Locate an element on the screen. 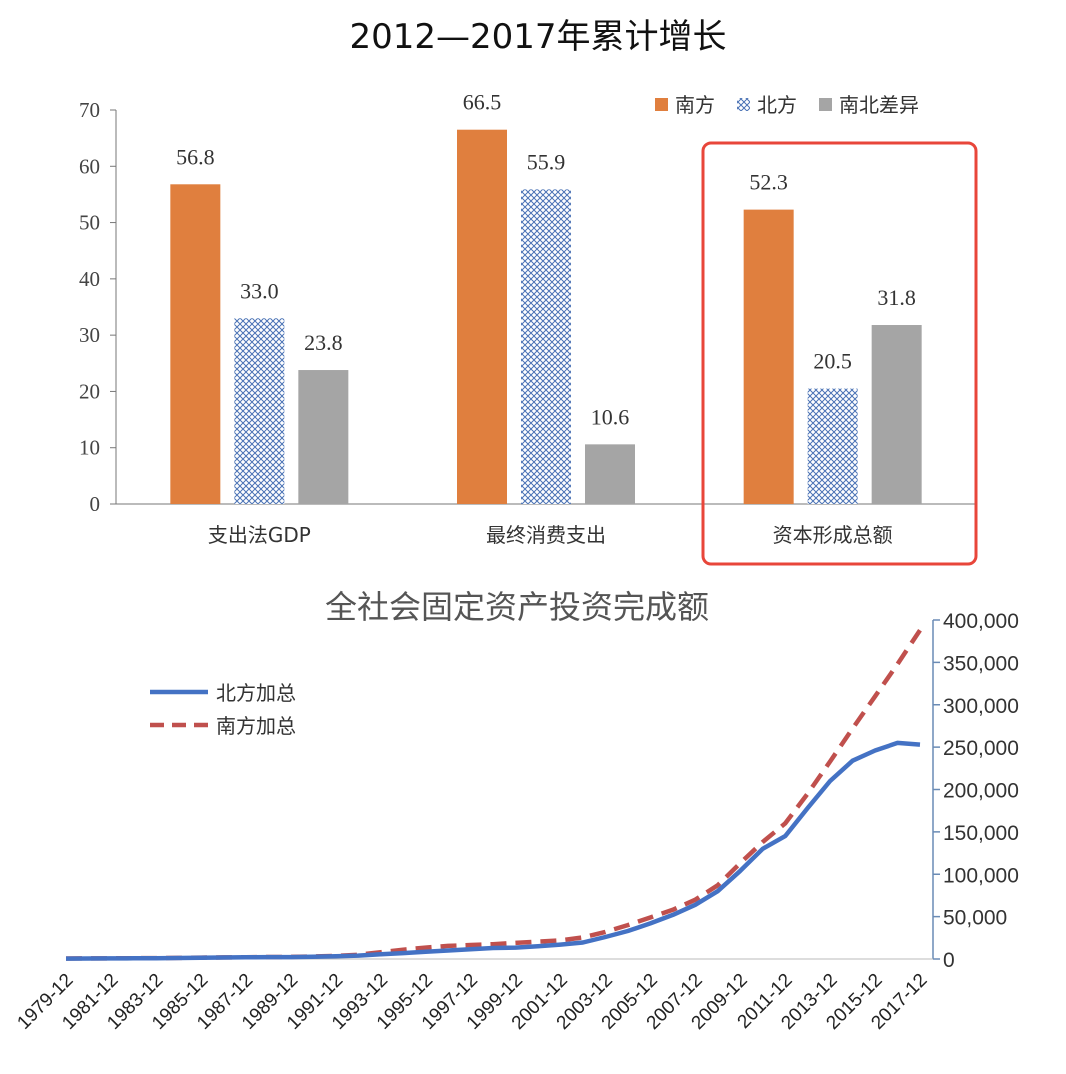 The height and width of the screenshot is (1074, 1066). data-label: 23.8 is located at coordinates (323, 342).